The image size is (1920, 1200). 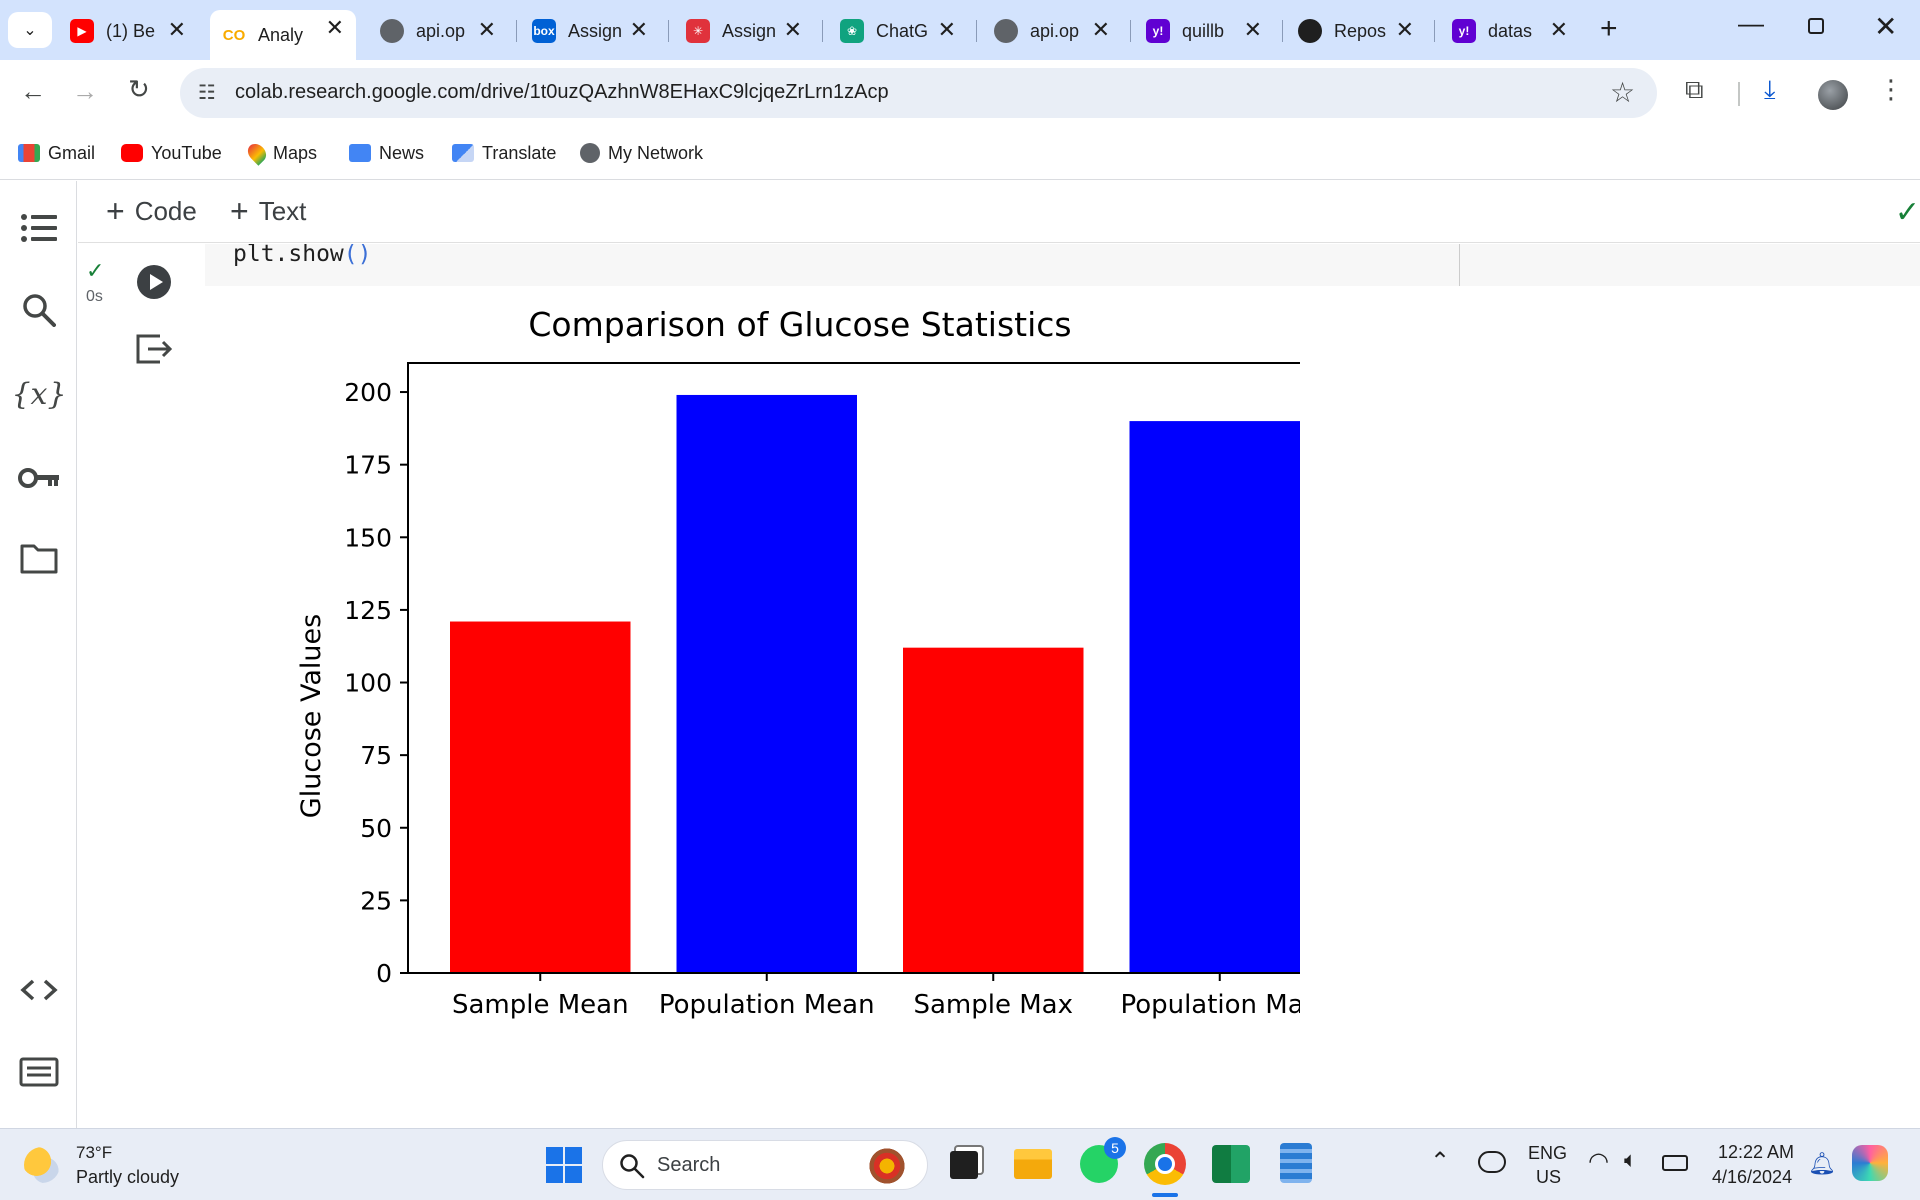 What do you see at coordinates (39, 990) in the screenshot?
I see `code-snippets-icon` at bounding box center [39, 990].